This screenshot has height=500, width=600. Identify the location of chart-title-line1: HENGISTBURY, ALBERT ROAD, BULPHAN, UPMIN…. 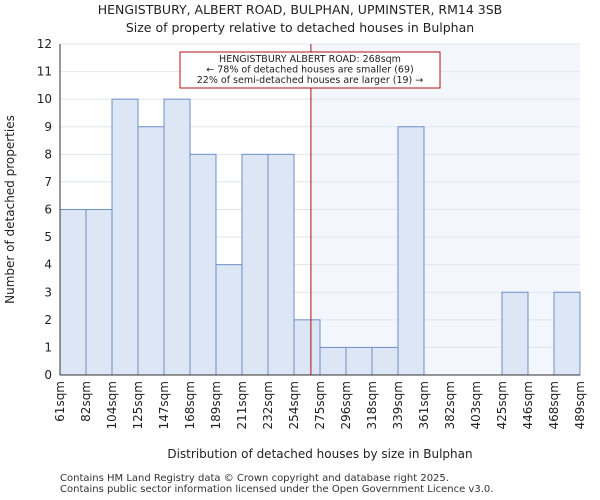
(300, 9).